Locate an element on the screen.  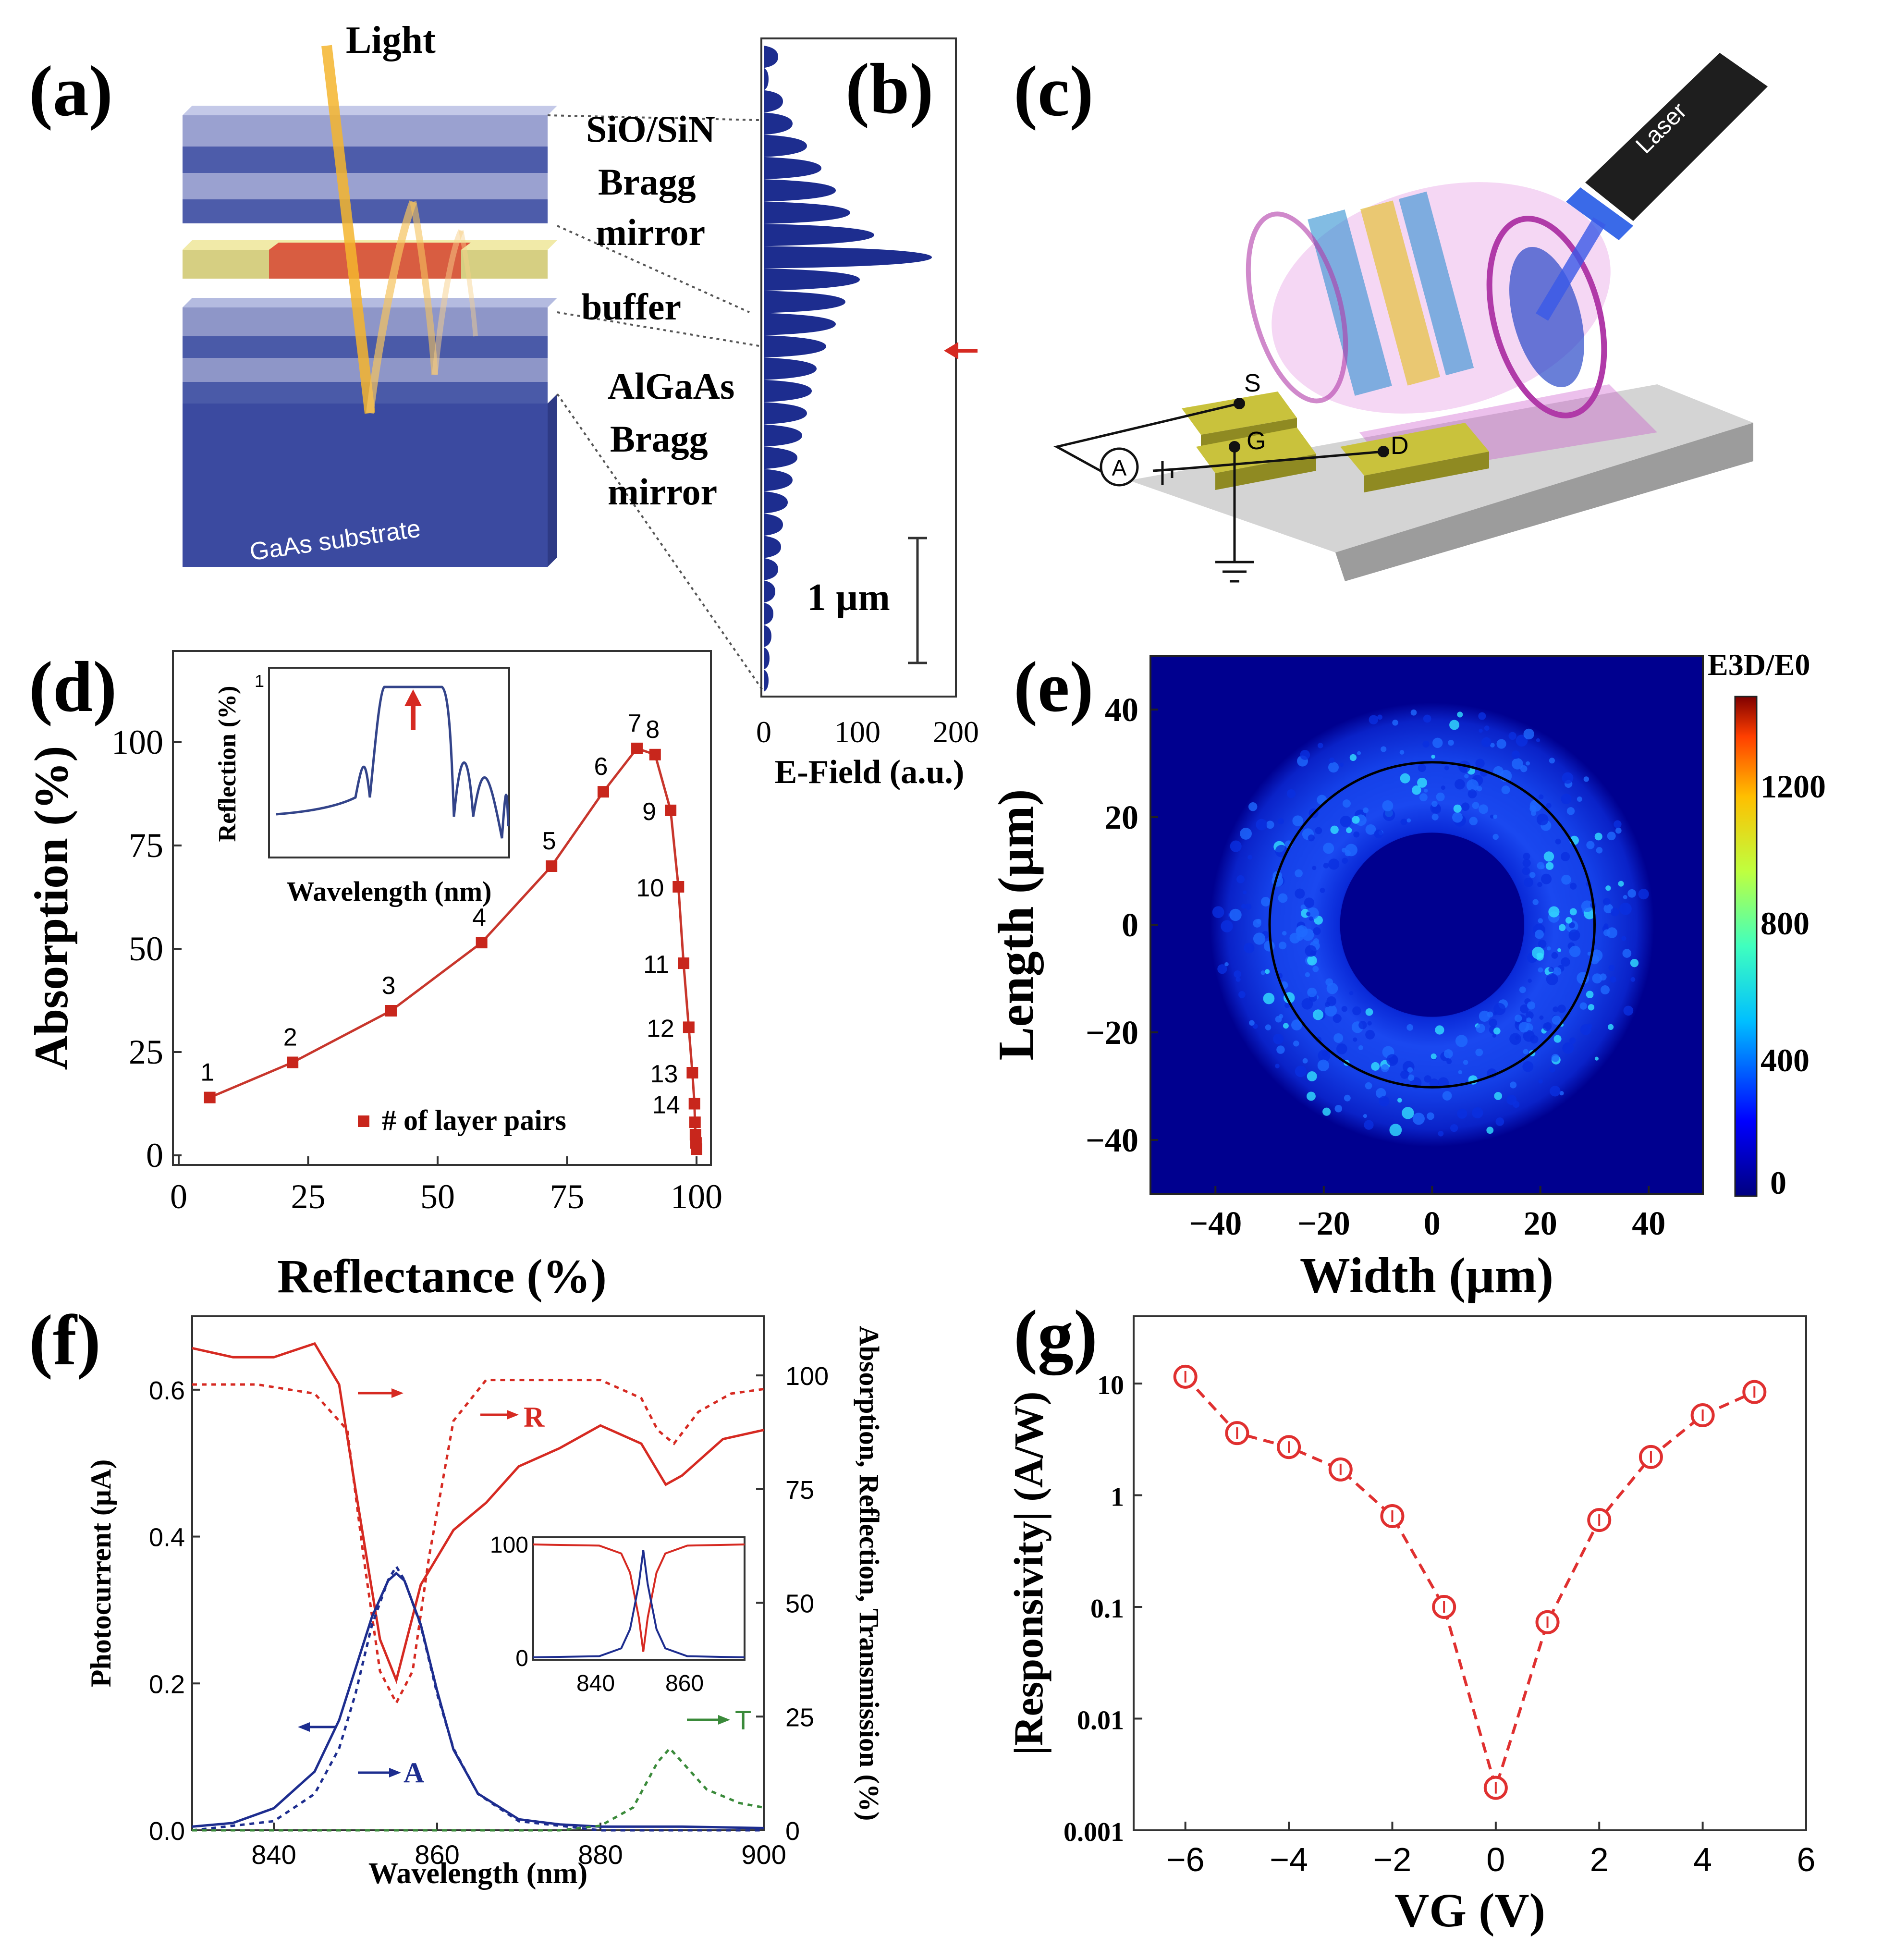
d-point-label: 14 is located at coordinates (666, 1105).